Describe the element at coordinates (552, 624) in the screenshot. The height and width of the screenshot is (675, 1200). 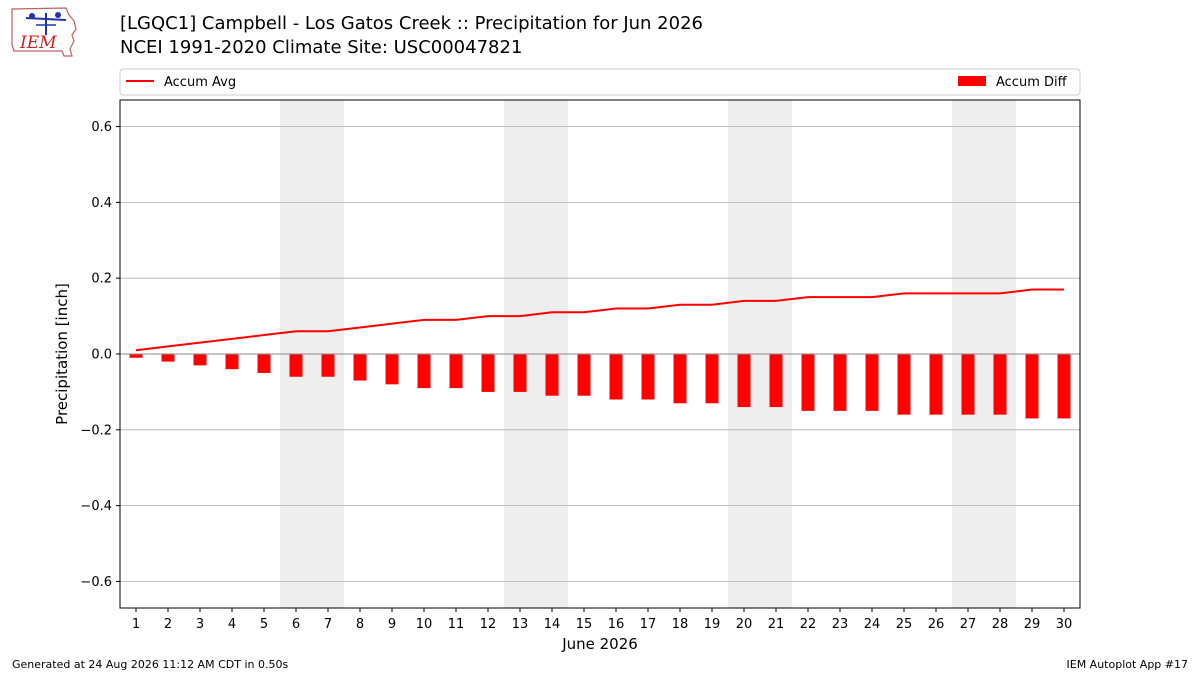
I see `x-tick-label: 14` at that location.